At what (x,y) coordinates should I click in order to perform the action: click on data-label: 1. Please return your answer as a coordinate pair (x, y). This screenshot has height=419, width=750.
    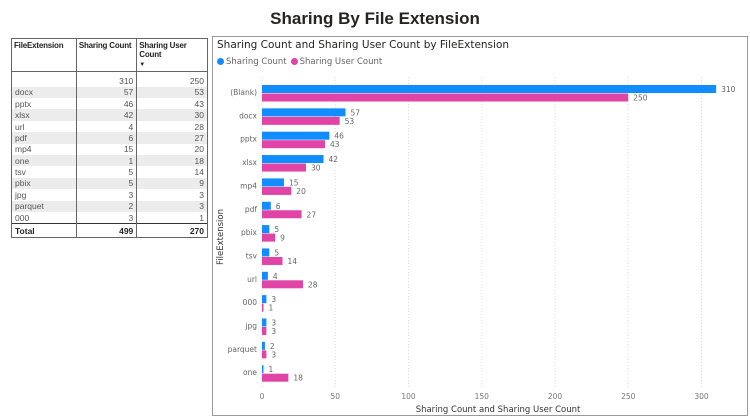
    Looking at the image, I should click on (271, 369).